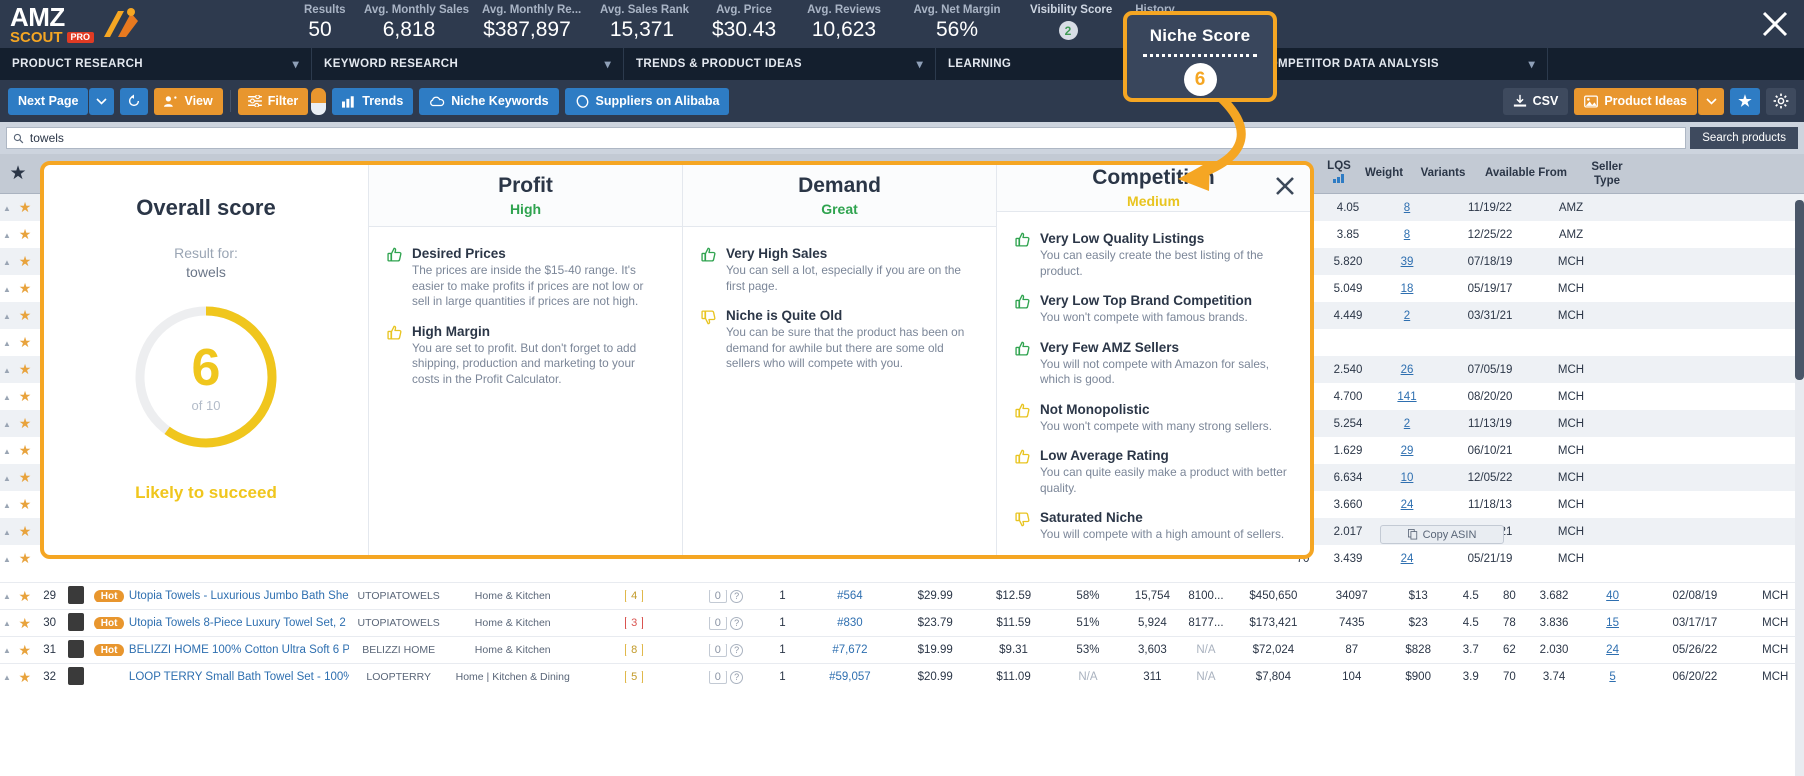 The height and width of the screenshot is (776, 1804). What do you see at coordinates (634, 596) in the screenshot?
I see `cell-sellers-count: 4` at bounding box center [634, 596].